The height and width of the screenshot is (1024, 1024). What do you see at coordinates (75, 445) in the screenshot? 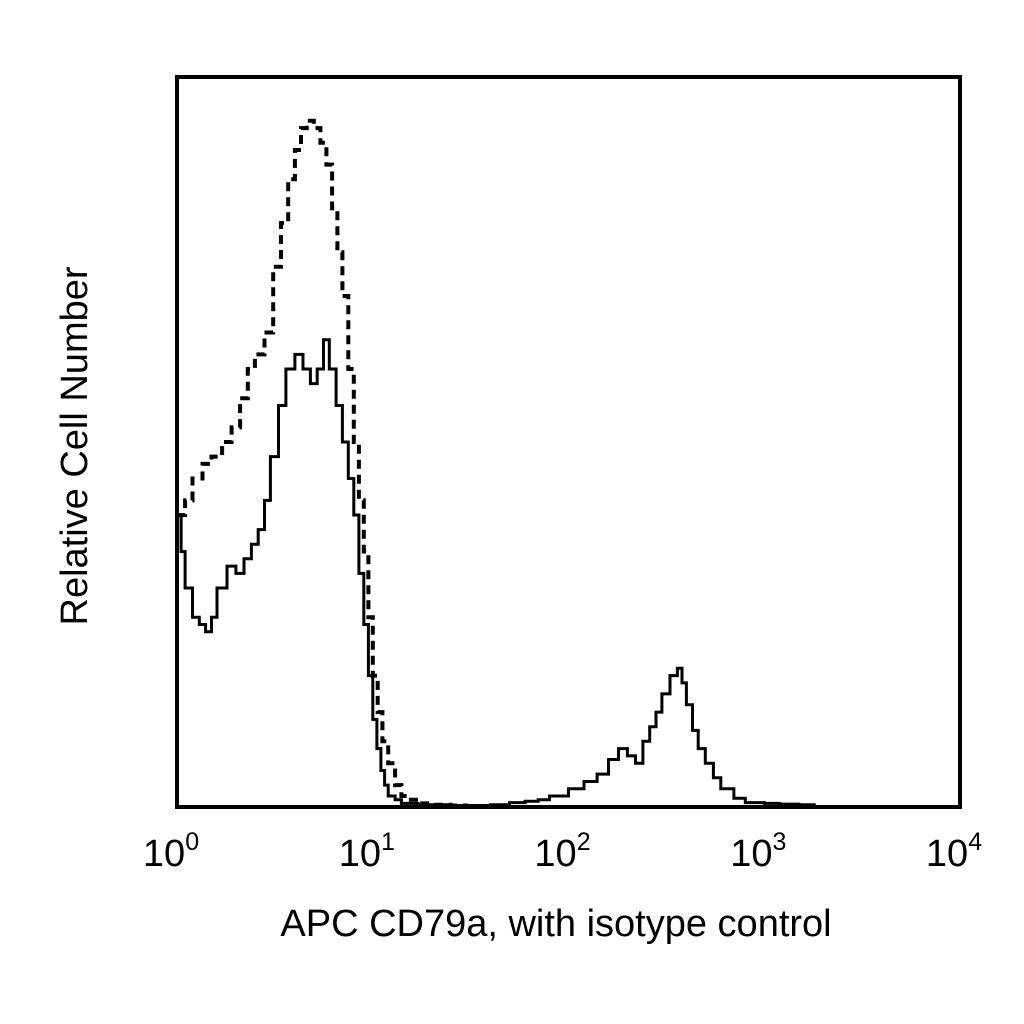
I see `y-axis-label: Relative Cell Number` at bounding box center [75, 445].